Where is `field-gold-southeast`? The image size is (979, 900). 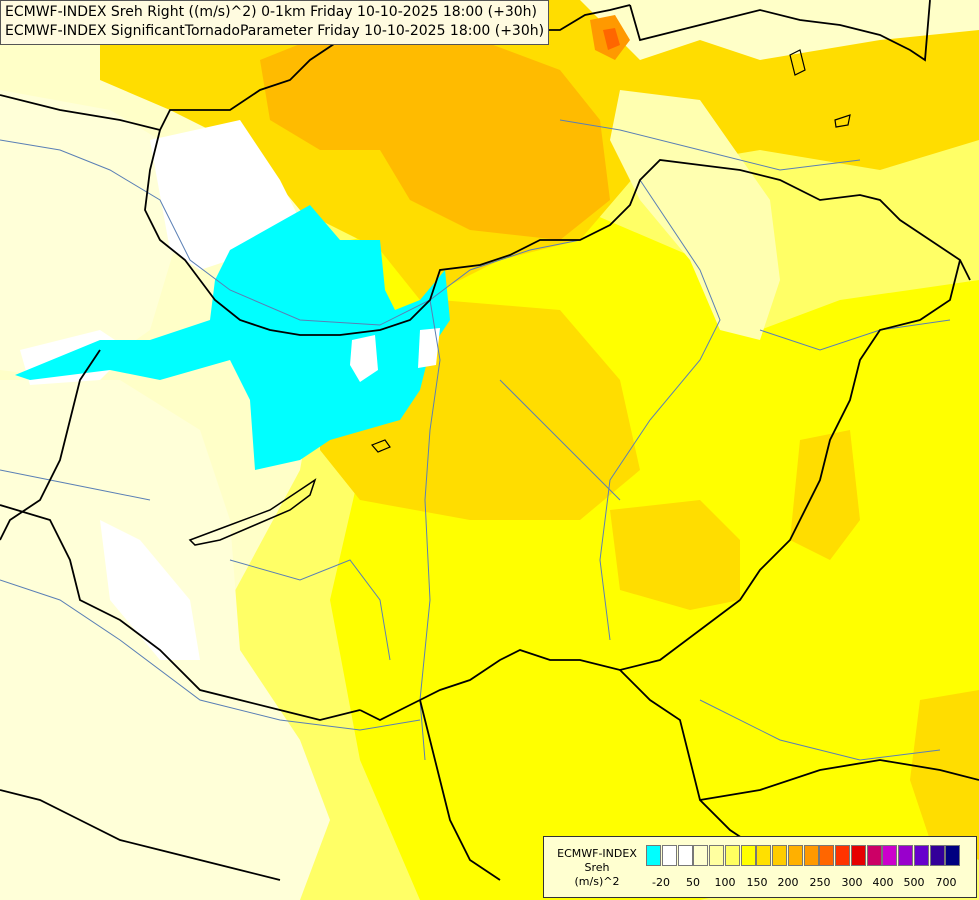 field-gold-southeast is located at coordinates (675, 555).